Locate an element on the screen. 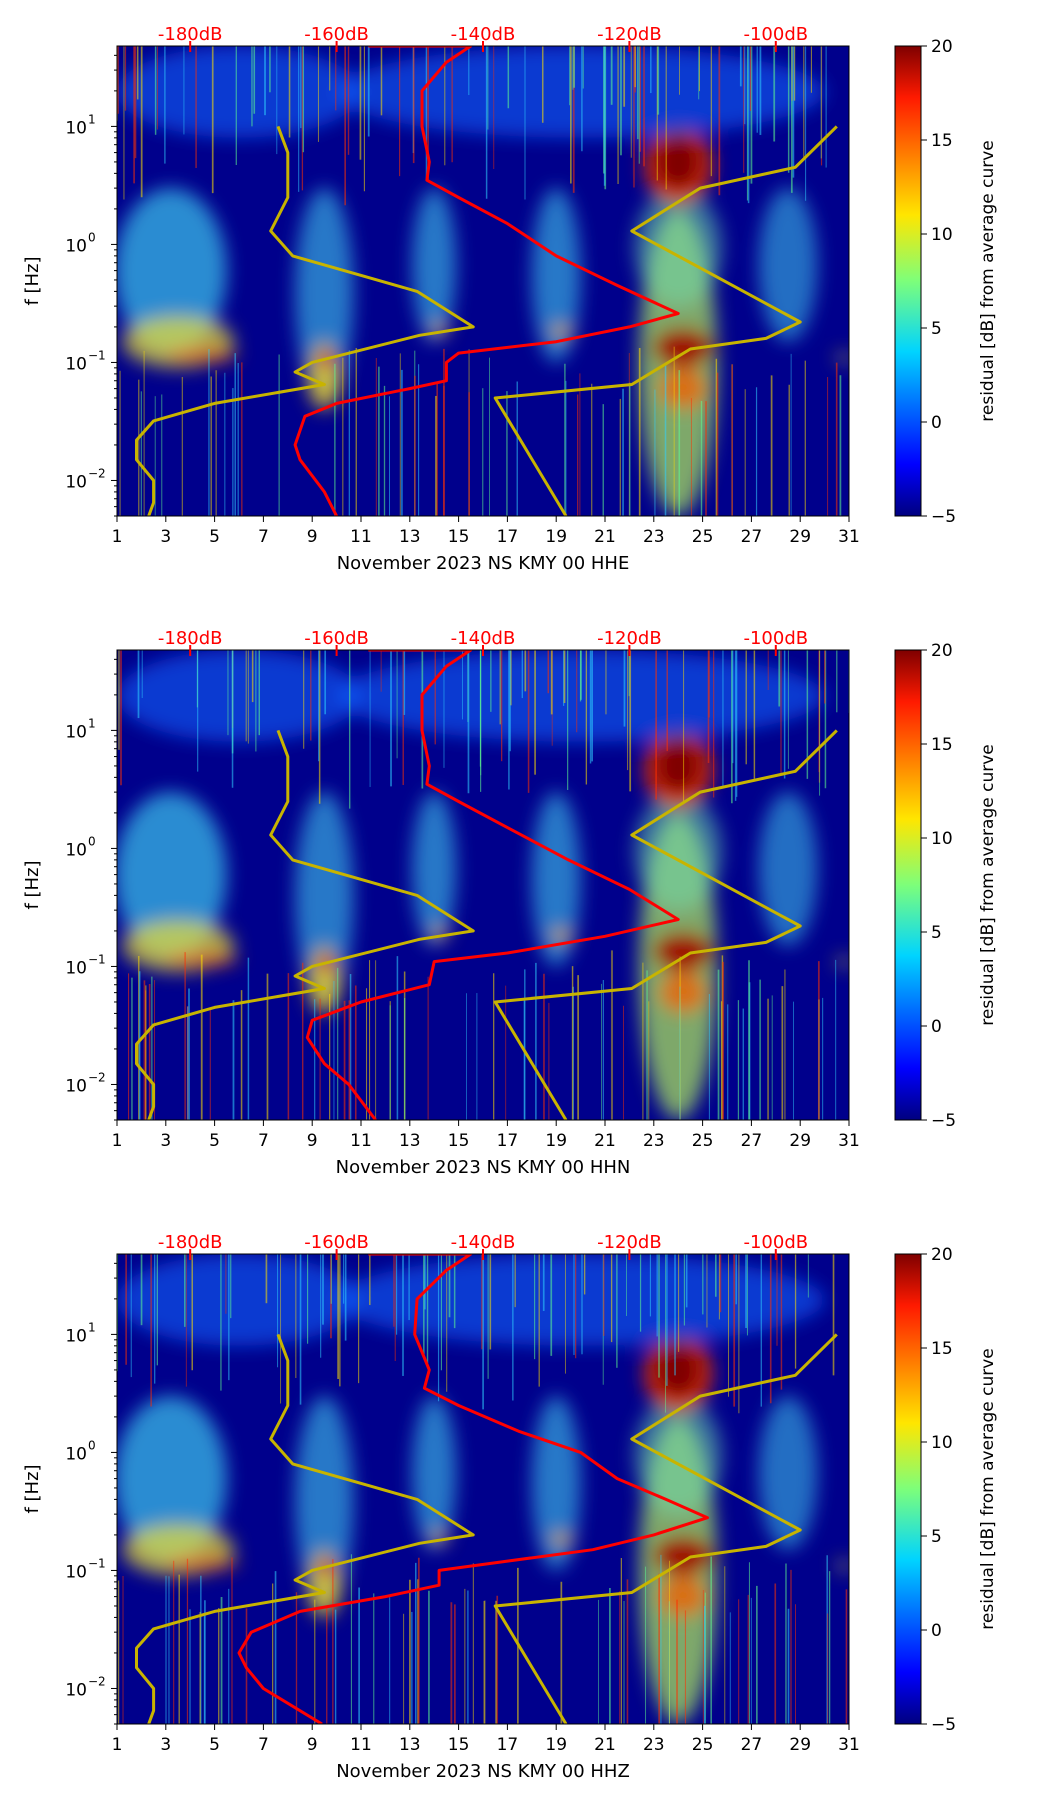  x-tick-label: 27 is located at coordinates (752, 1141).